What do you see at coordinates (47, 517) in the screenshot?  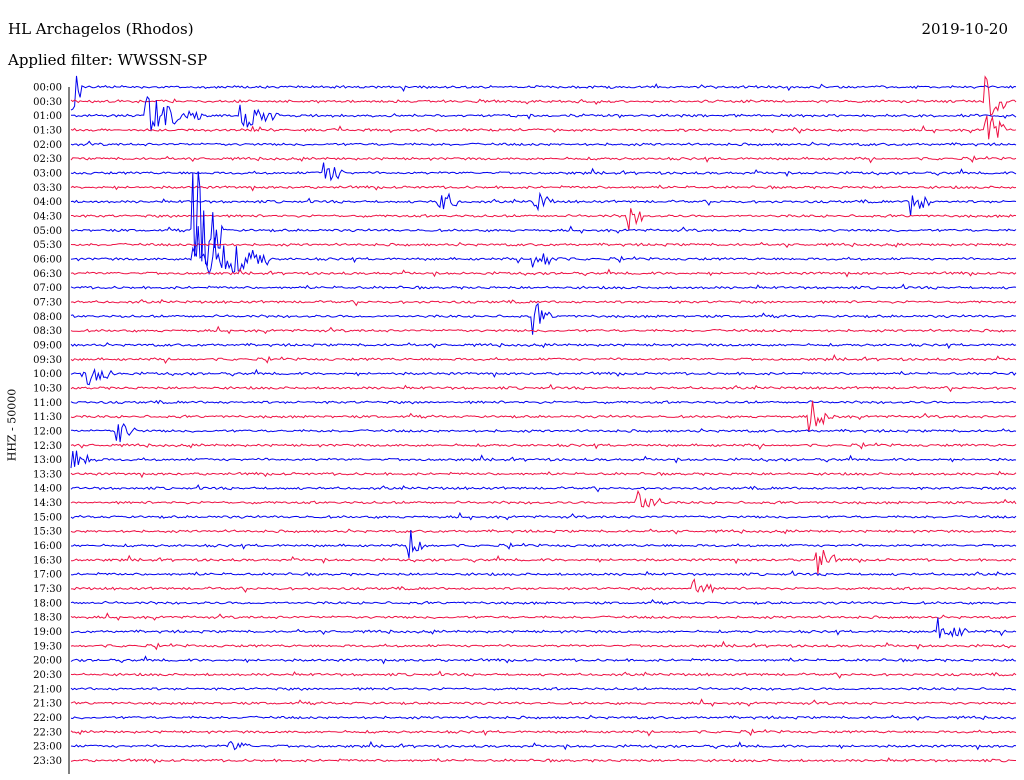 I see `row-label: 15:00` at bounding box center [47, 517].